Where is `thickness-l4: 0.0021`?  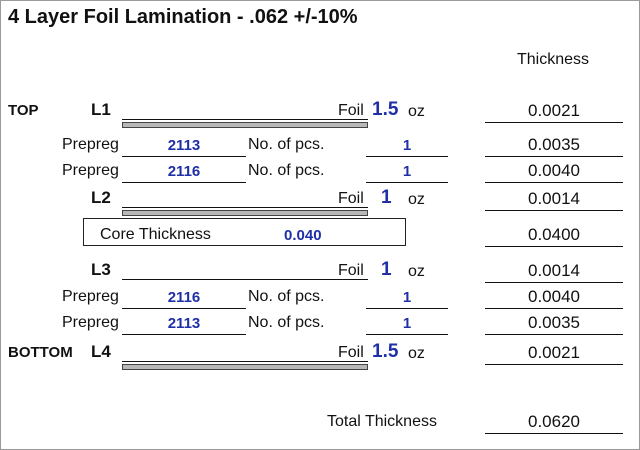
thickness-l4: 0.0021 is located at coordinates (554, 352).